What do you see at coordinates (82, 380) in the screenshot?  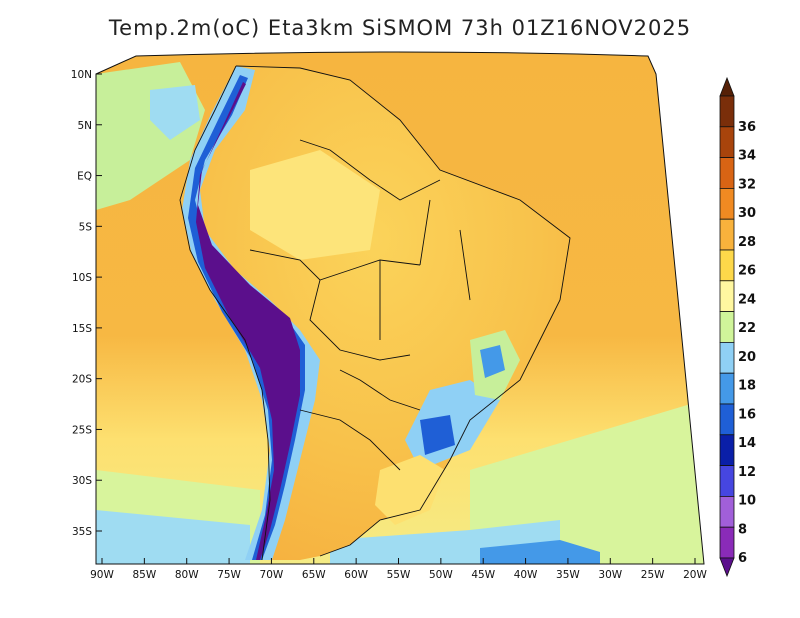 I see `lat-tick-label: 20S` at bounding box center [82, 380].